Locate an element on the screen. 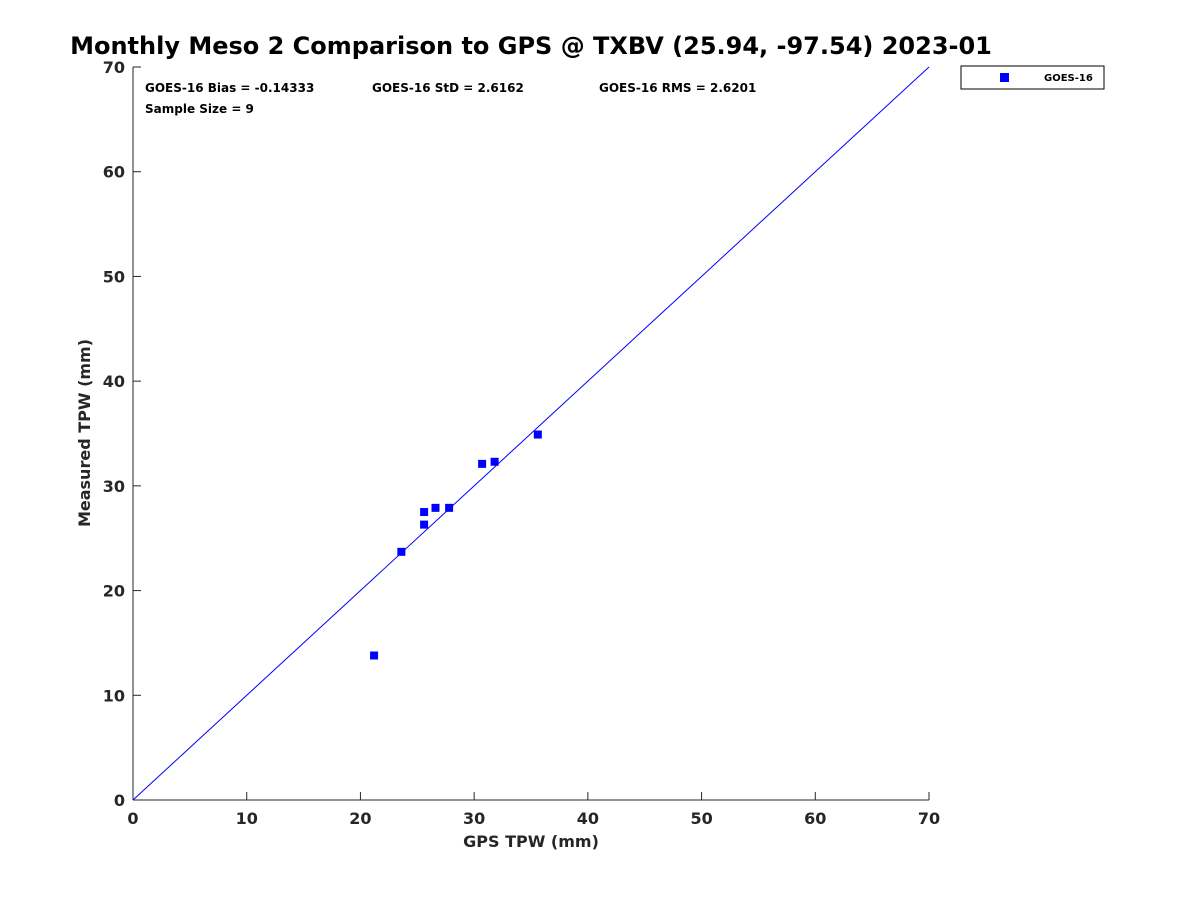 The height and width of the screenshot is (900, 1200). x-tick-label: 40 is located at coordinates (588, 818).